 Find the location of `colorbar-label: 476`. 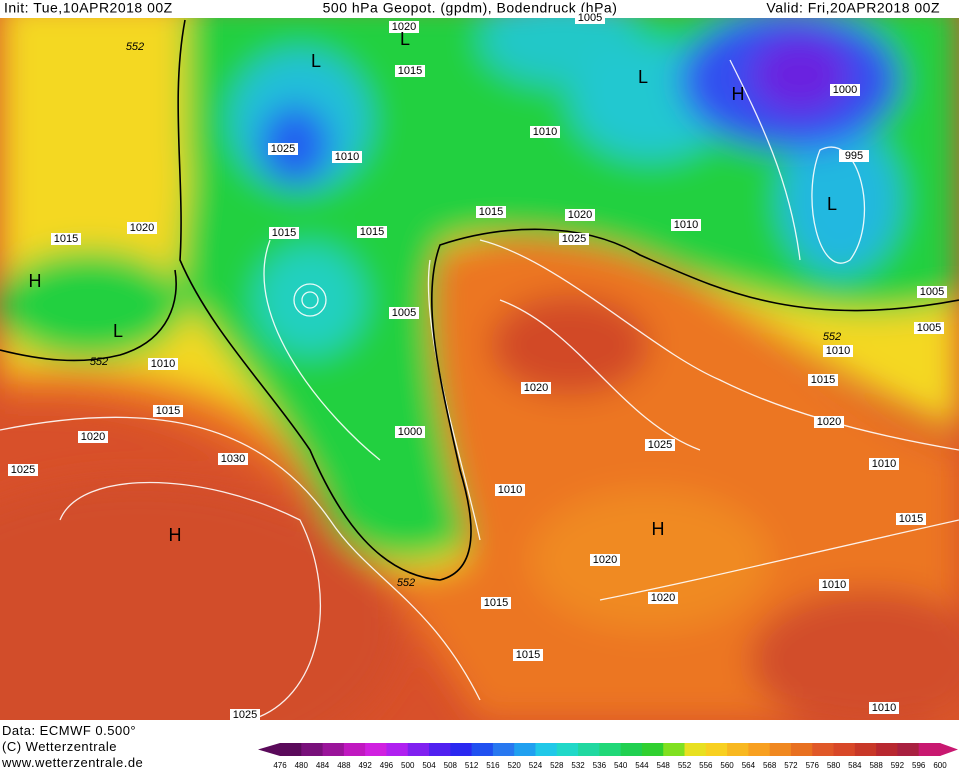

colorbar-label: 476 is located at coordinates (280, 765).